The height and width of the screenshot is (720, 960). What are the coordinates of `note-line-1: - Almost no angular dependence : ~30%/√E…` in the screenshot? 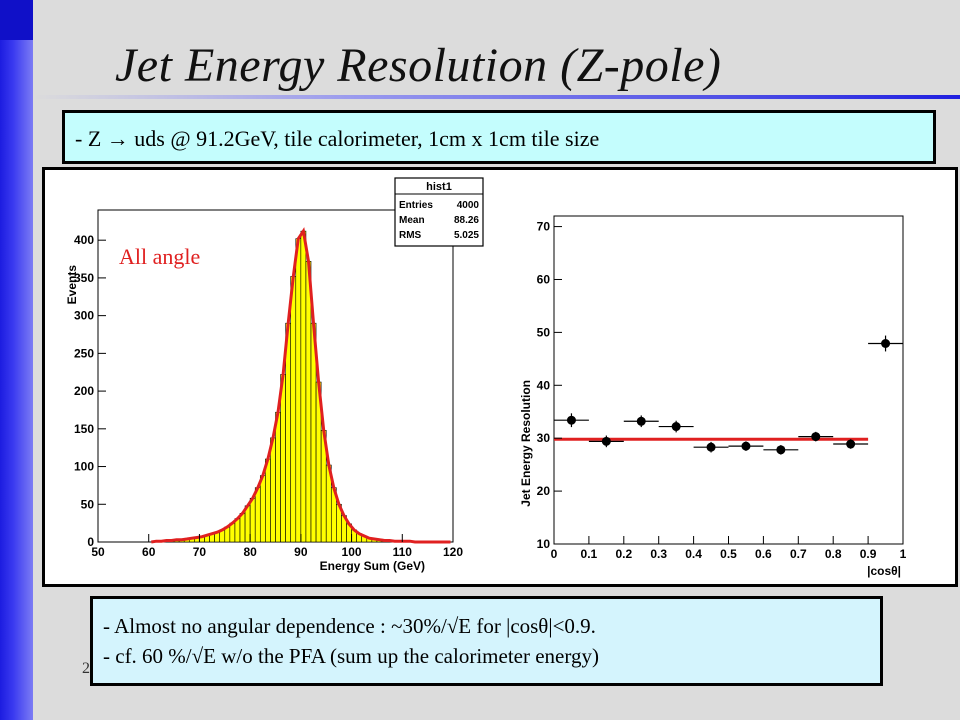 It's located at (349, 626).